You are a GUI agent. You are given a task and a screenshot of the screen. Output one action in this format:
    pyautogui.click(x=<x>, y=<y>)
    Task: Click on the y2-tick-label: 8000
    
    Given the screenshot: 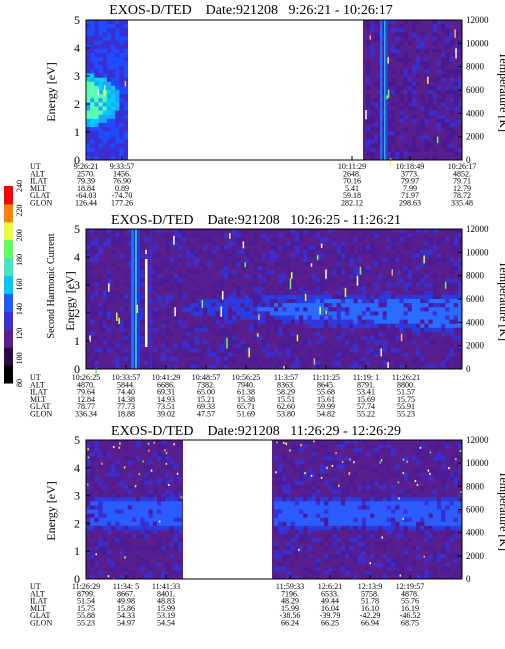 What is the action you would take?
    pyautogui.click(x=475, y=486)
    